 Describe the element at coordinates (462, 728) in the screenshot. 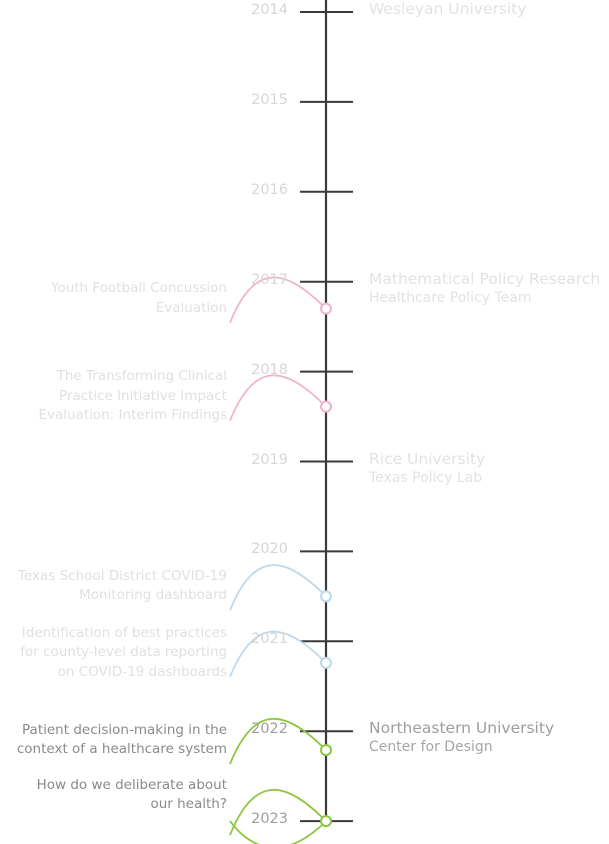

I see `org-name: Northeastern University` at that location.